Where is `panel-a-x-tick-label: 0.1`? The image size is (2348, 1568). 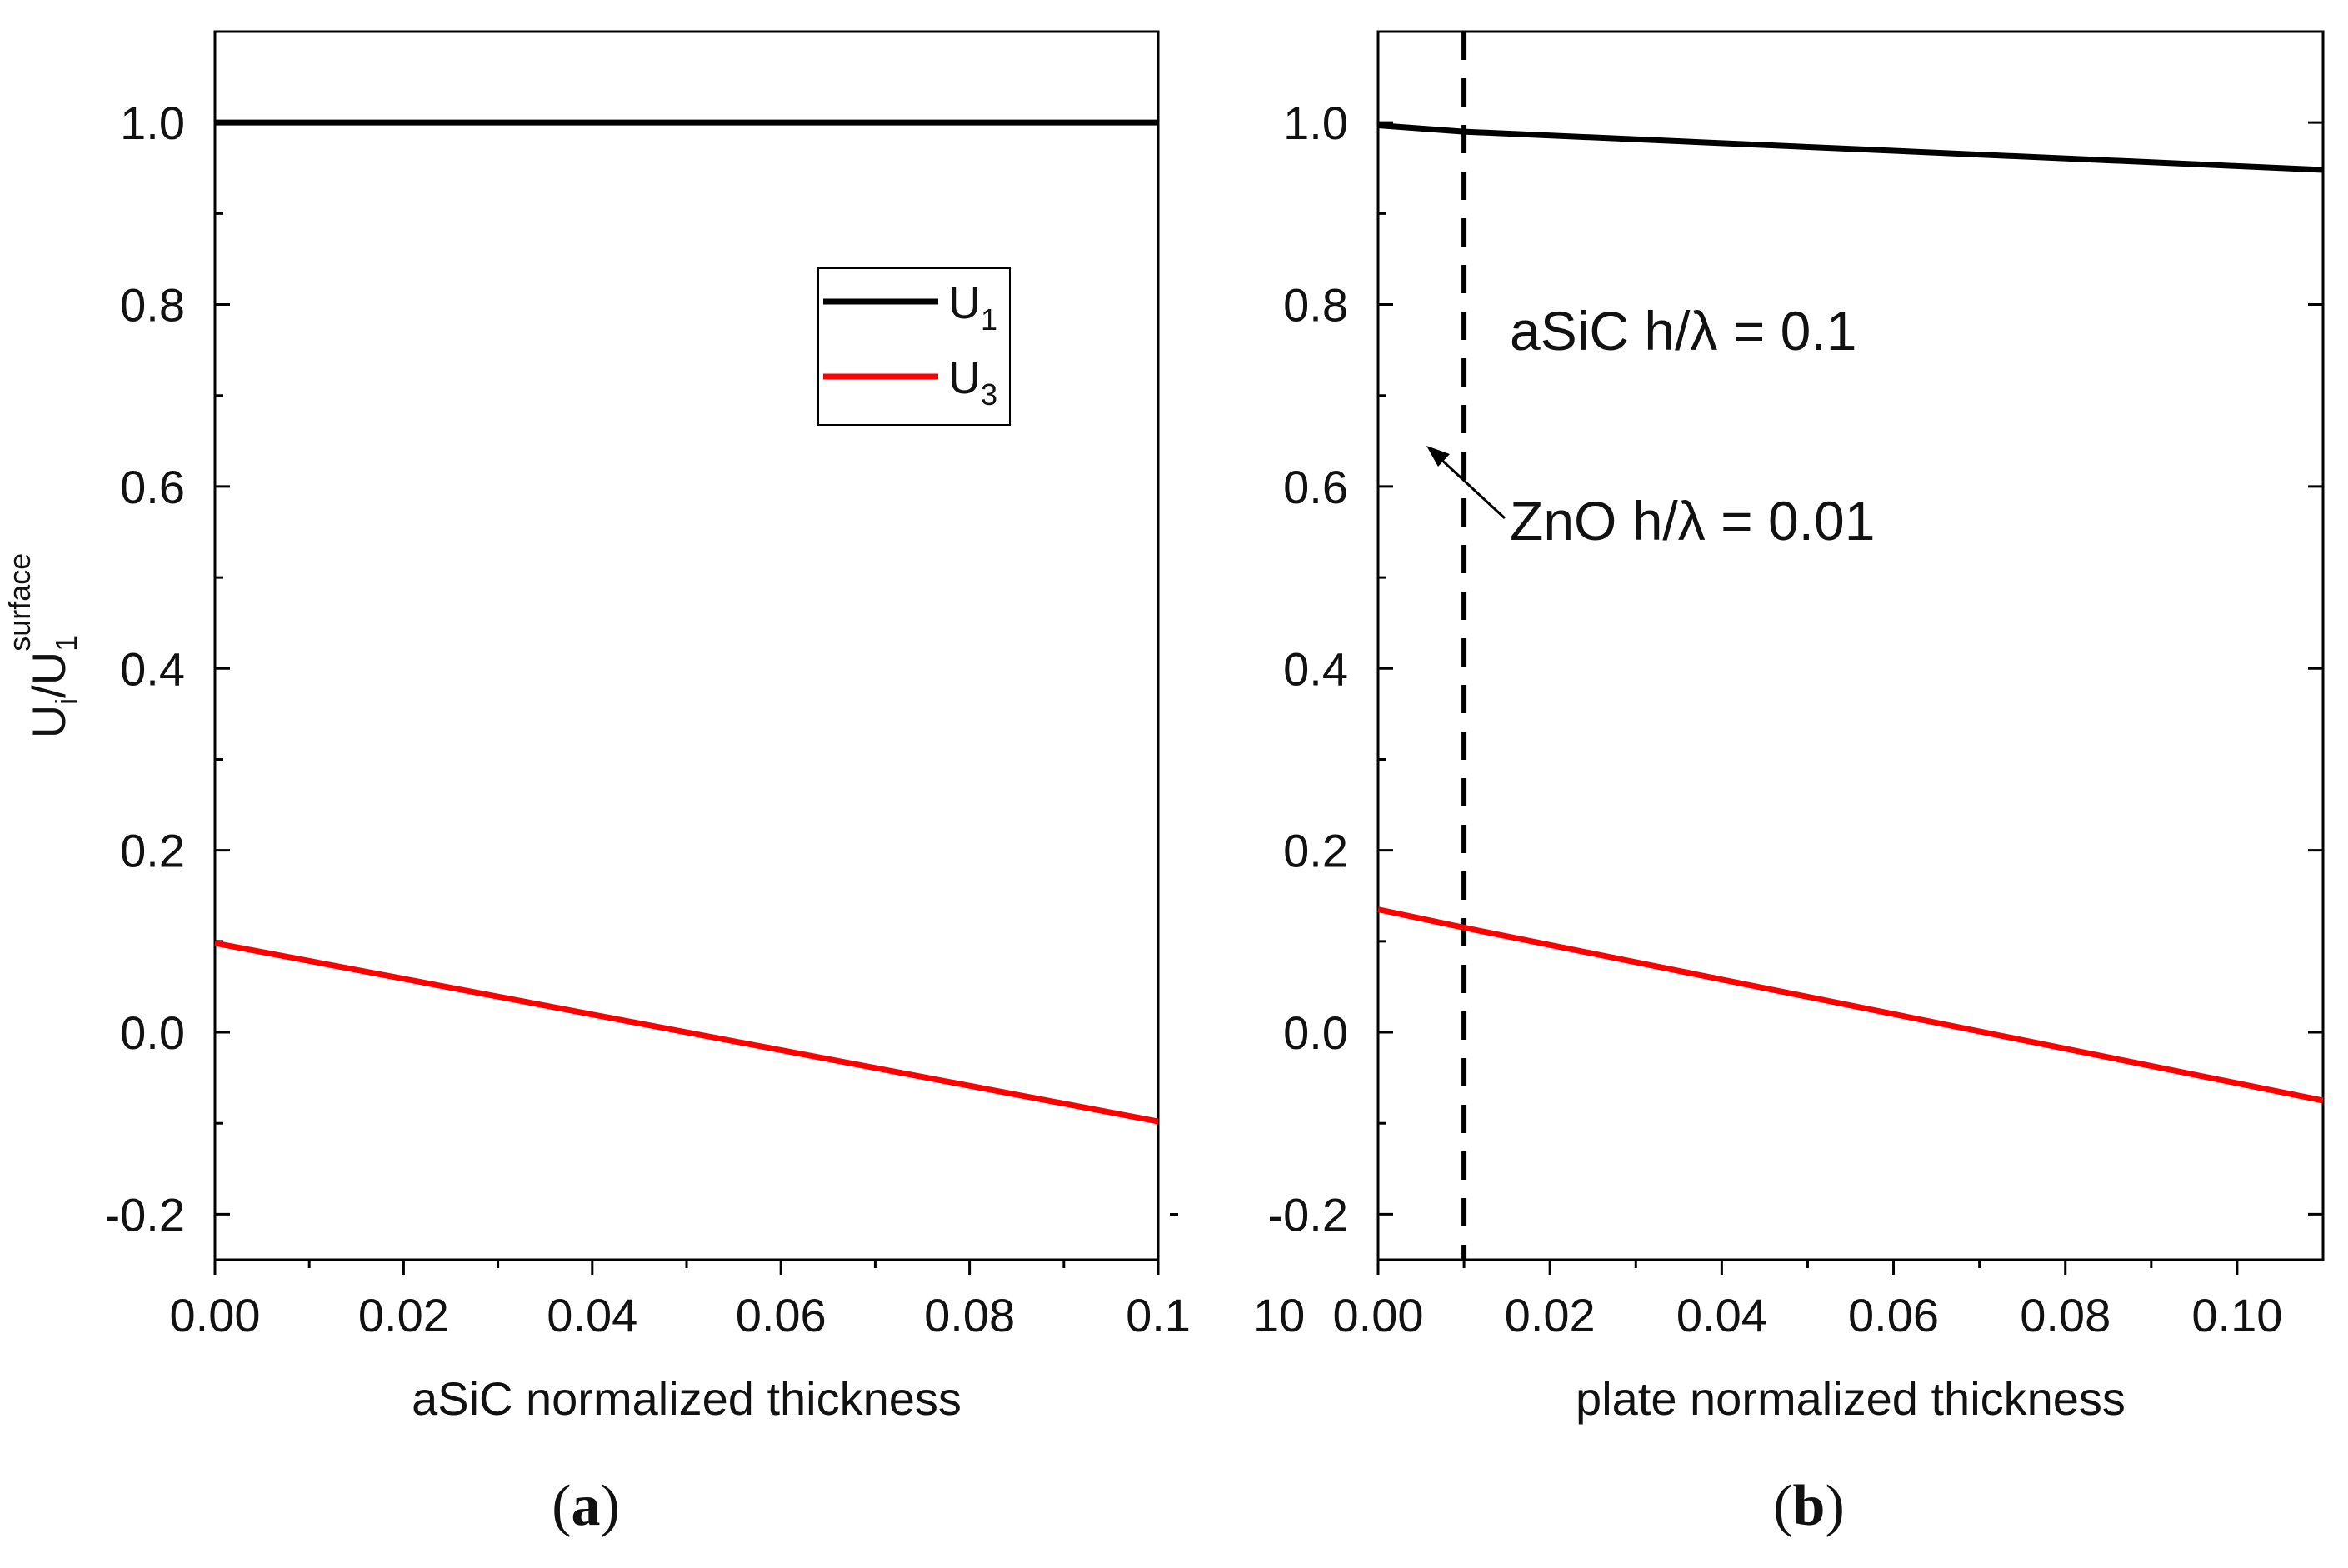
panel-a-x-tick-label: 0.1 is located at coordinates (1158, 1315).